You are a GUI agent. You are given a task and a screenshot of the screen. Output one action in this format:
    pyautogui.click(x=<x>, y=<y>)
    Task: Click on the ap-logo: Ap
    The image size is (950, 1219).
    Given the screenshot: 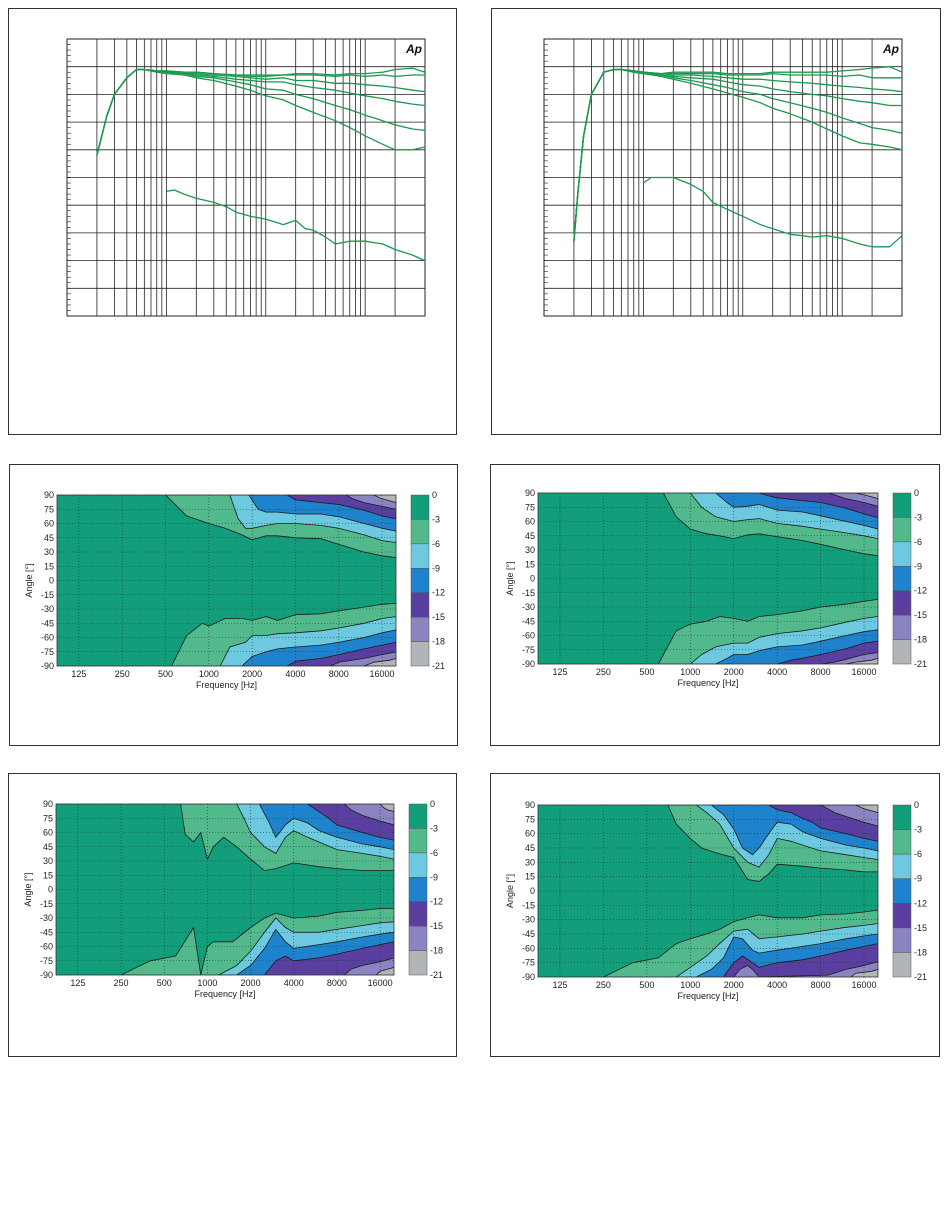 What is the action you would take?
    pyautogui.click(x=413, y=49)
    